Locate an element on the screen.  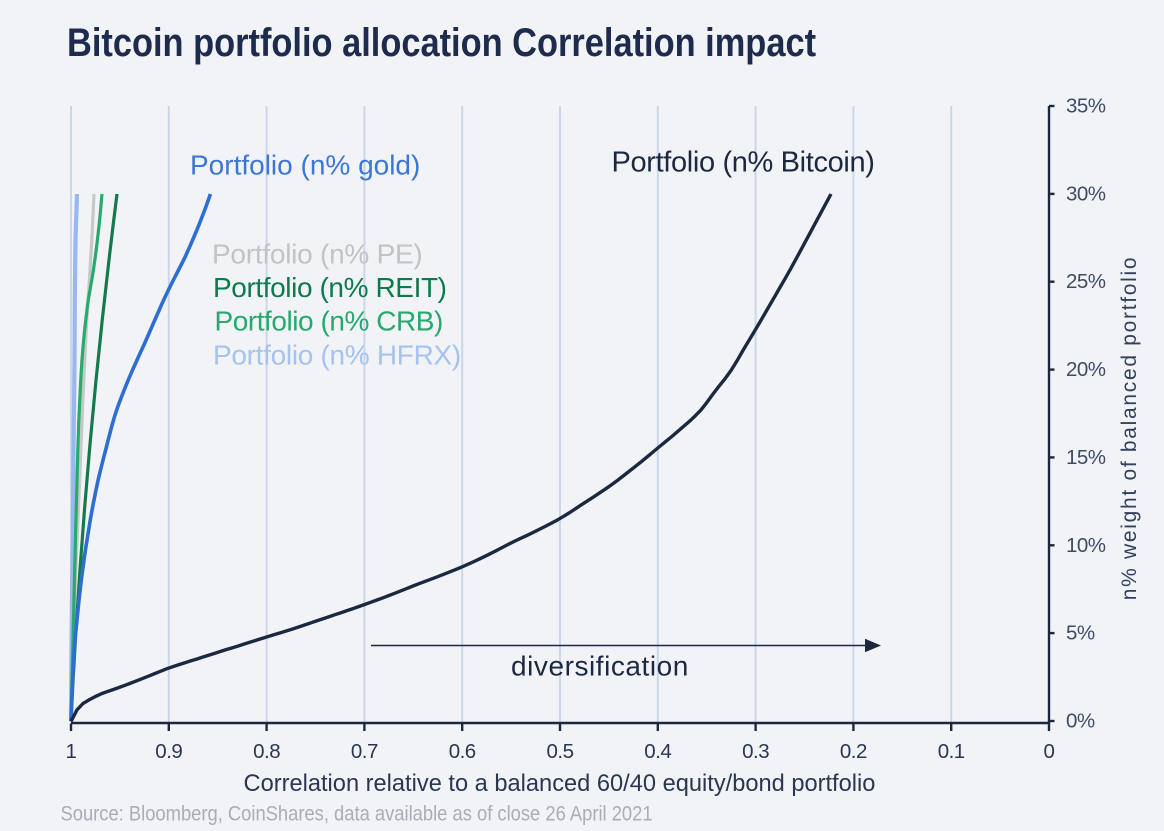
svg-text: 0 is located at coordinates (1049, 751).